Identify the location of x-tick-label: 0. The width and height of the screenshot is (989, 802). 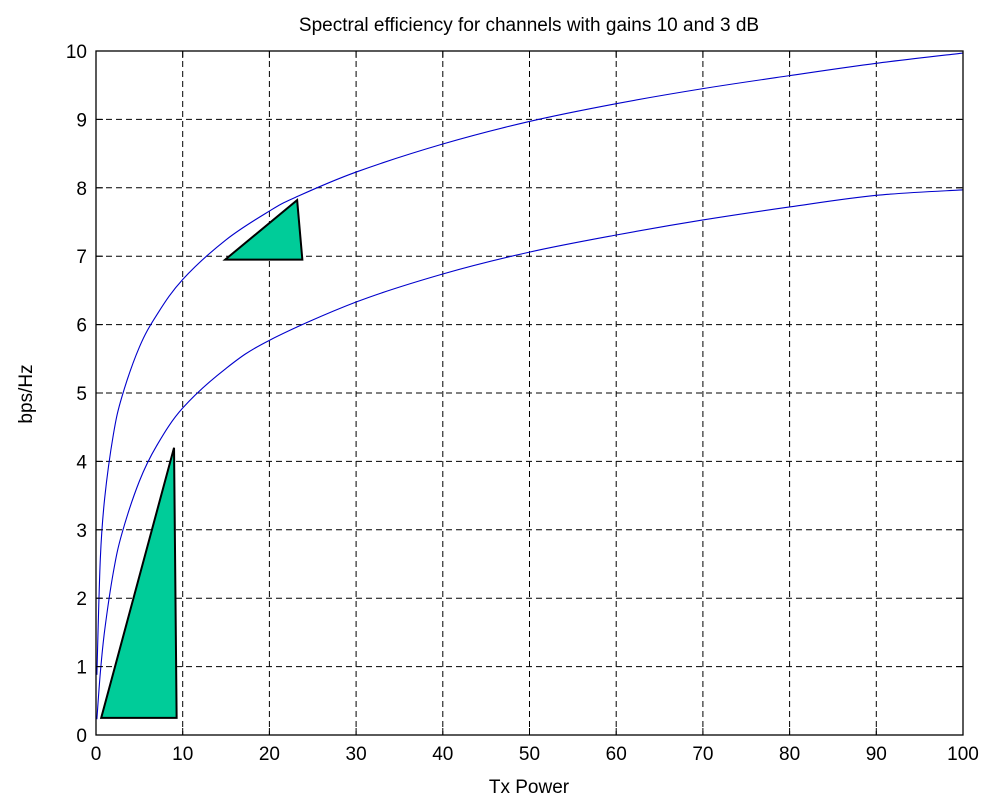
(96, 754).